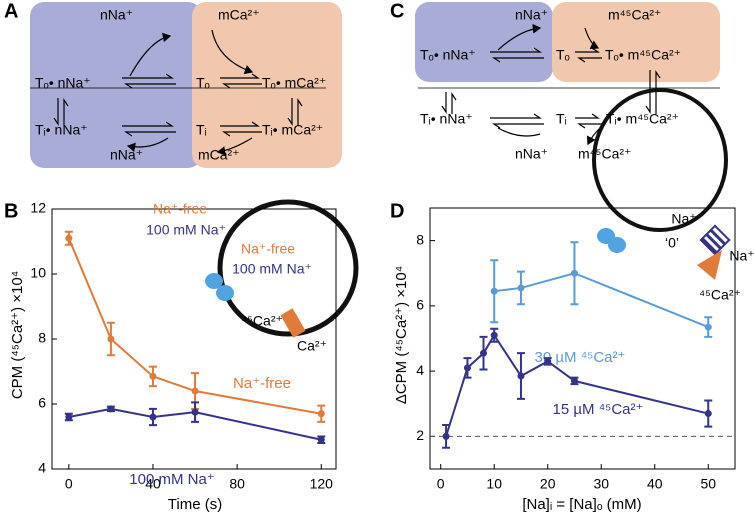 Image resolution: width=754 pixels, height=524 pixels. Describe the element at coordinates (237, 484) in the screenshot. I see `x-tick-label: 80` at that location.